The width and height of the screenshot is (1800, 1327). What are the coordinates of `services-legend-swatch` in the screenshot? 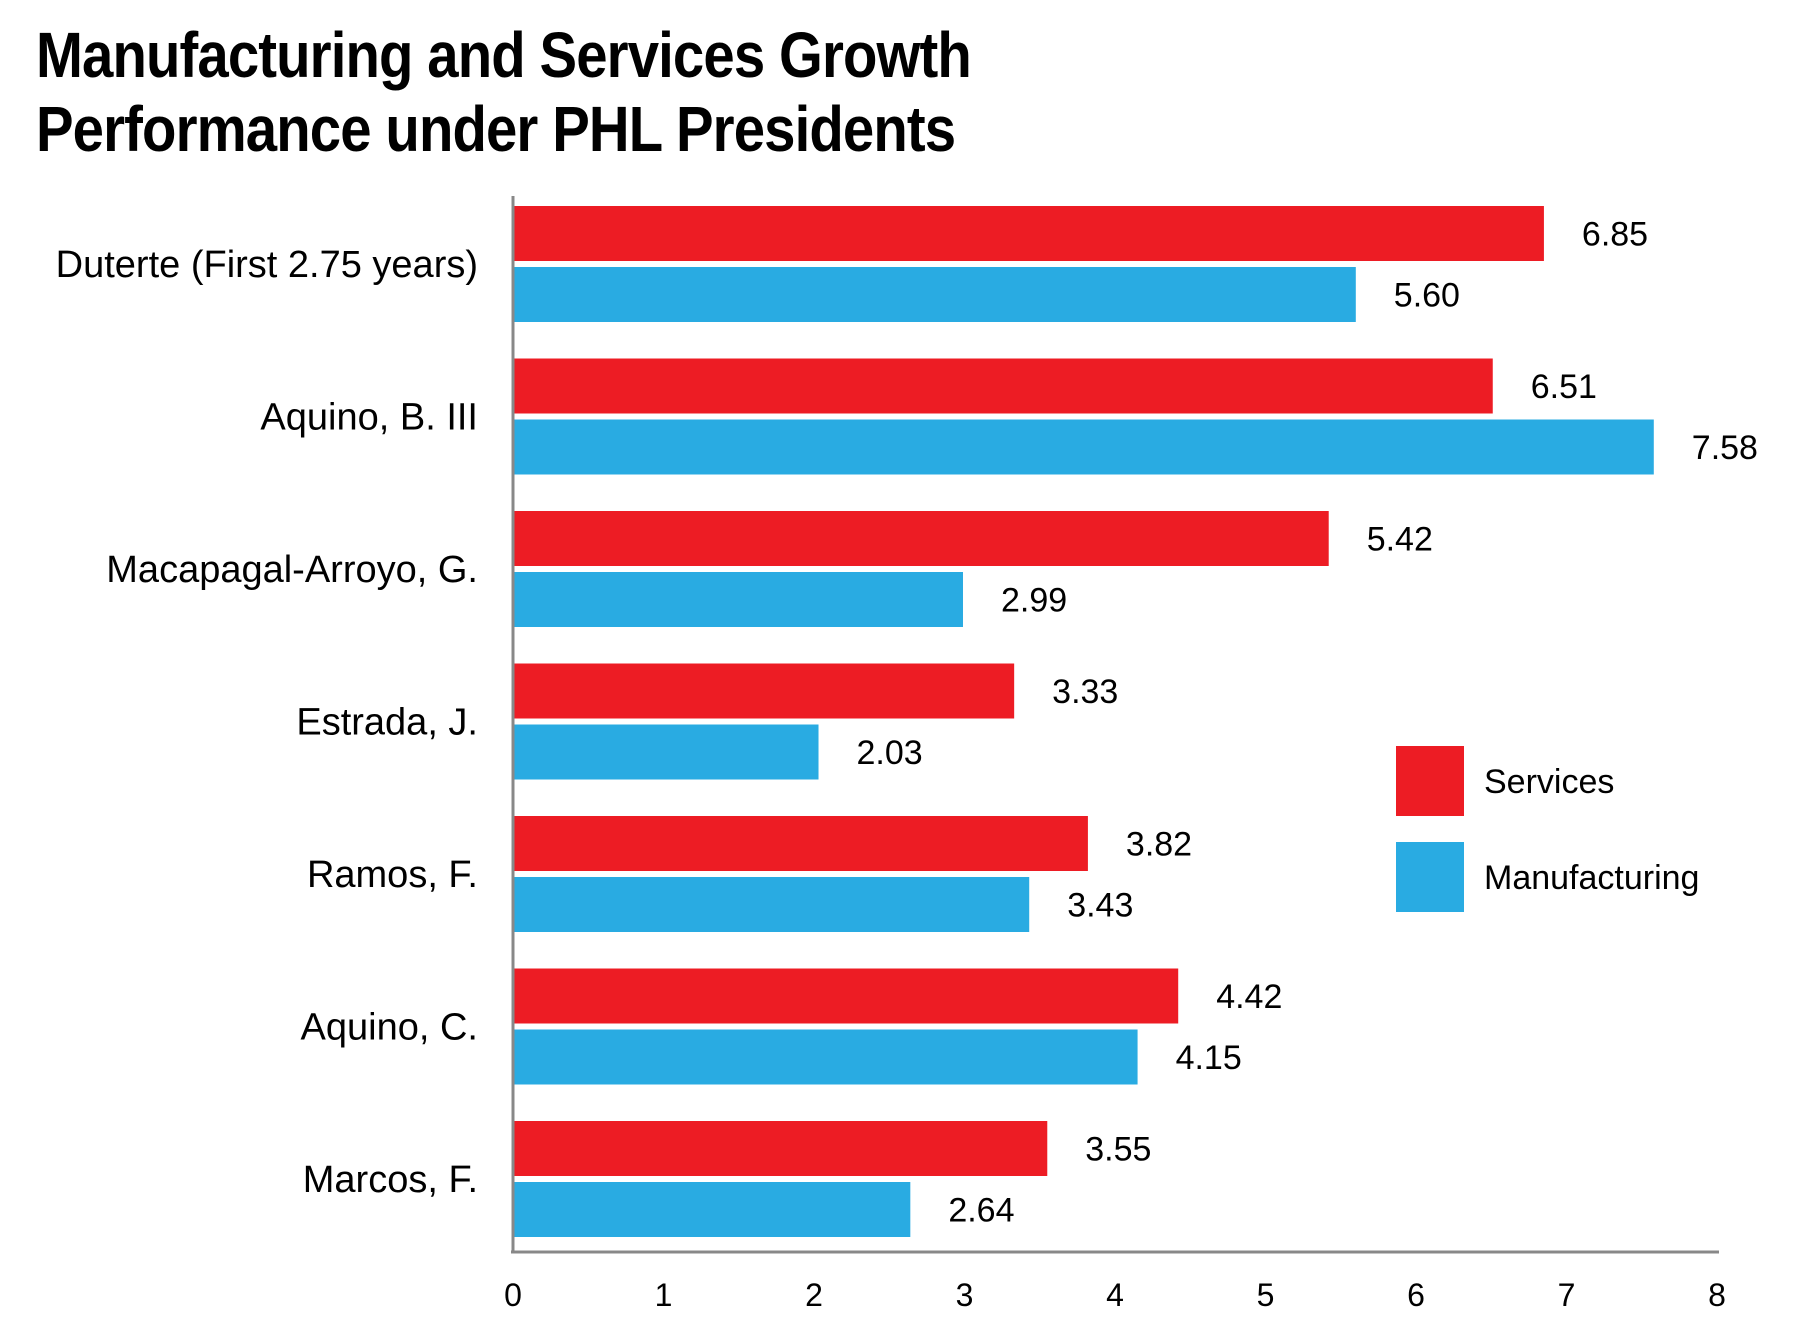 It's located at (1430, 781).